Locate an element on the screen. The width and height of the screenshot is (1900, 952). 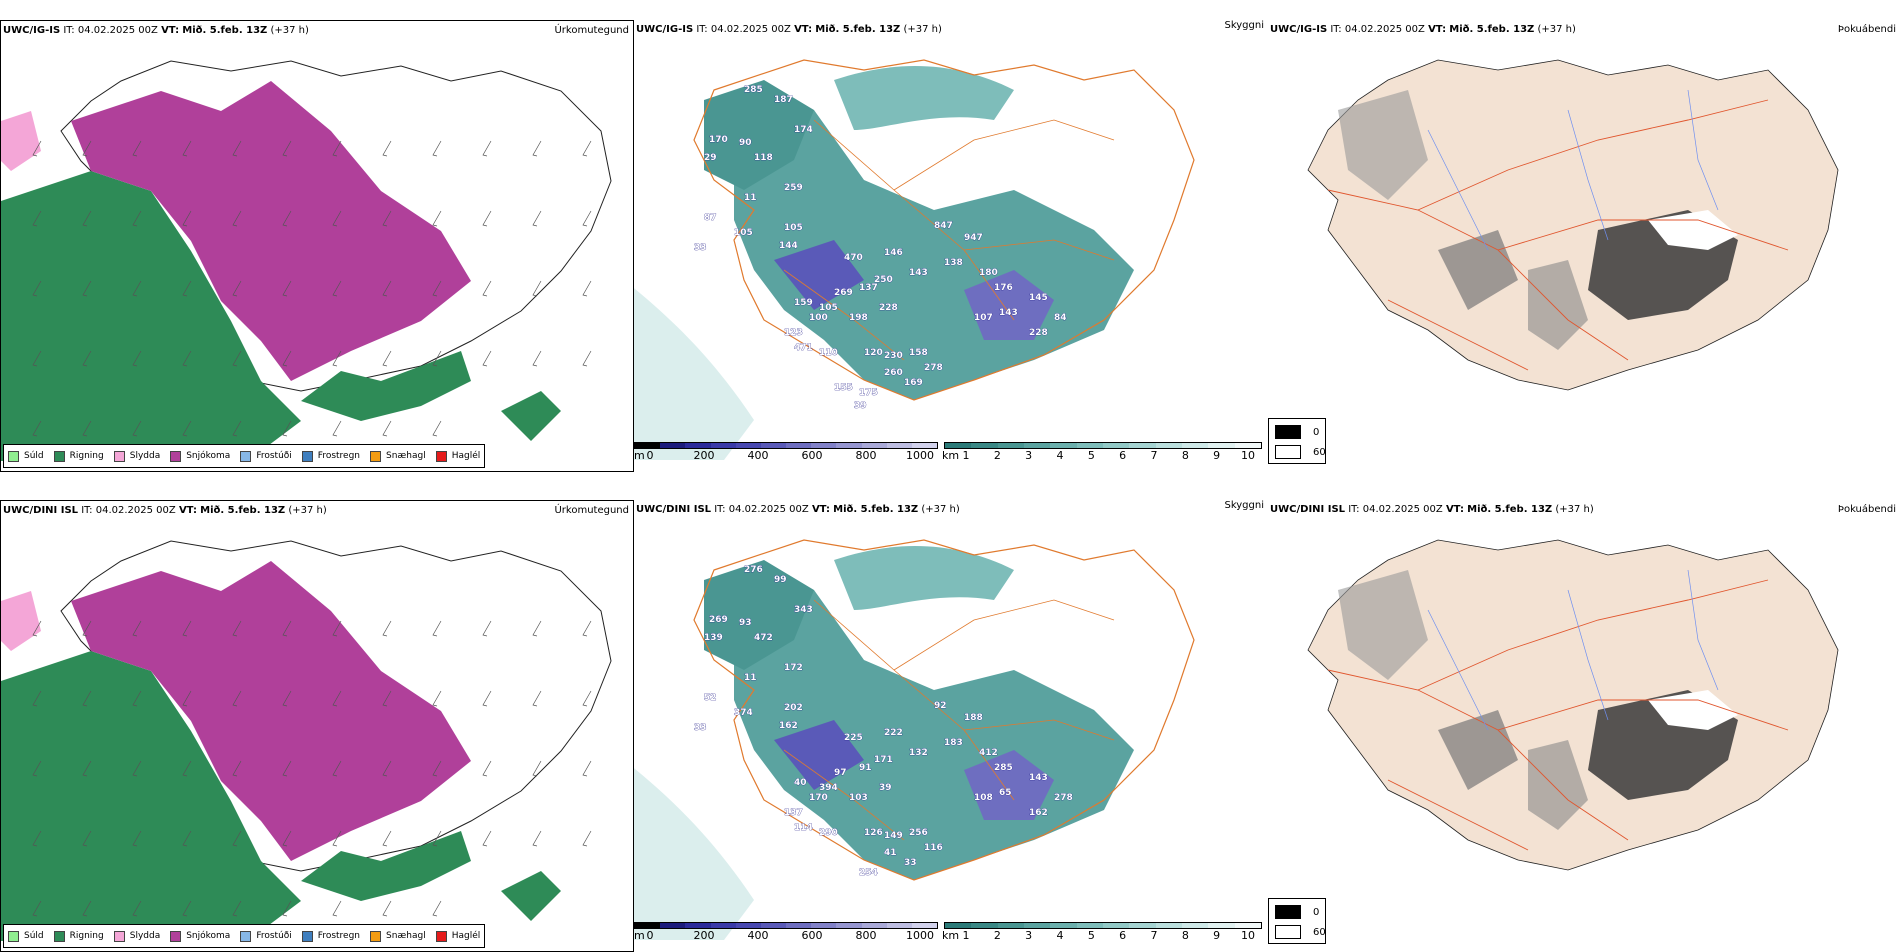
legend-item: Snæhagl is located at coordinates (398, 456).